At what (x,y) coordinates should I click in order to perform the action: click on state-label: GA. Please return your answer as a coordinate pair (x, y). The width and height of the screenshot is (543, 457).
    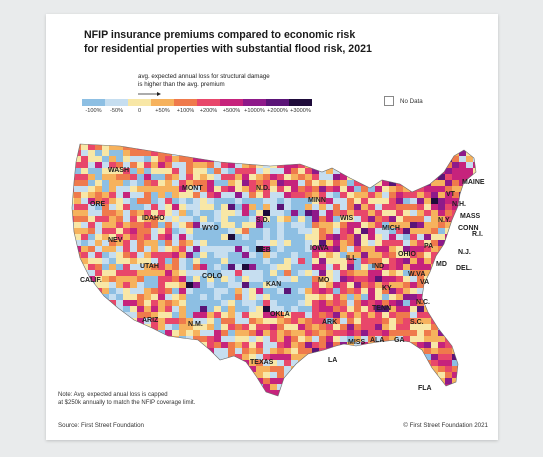
    Looking at the image, I should click on (399, 340).